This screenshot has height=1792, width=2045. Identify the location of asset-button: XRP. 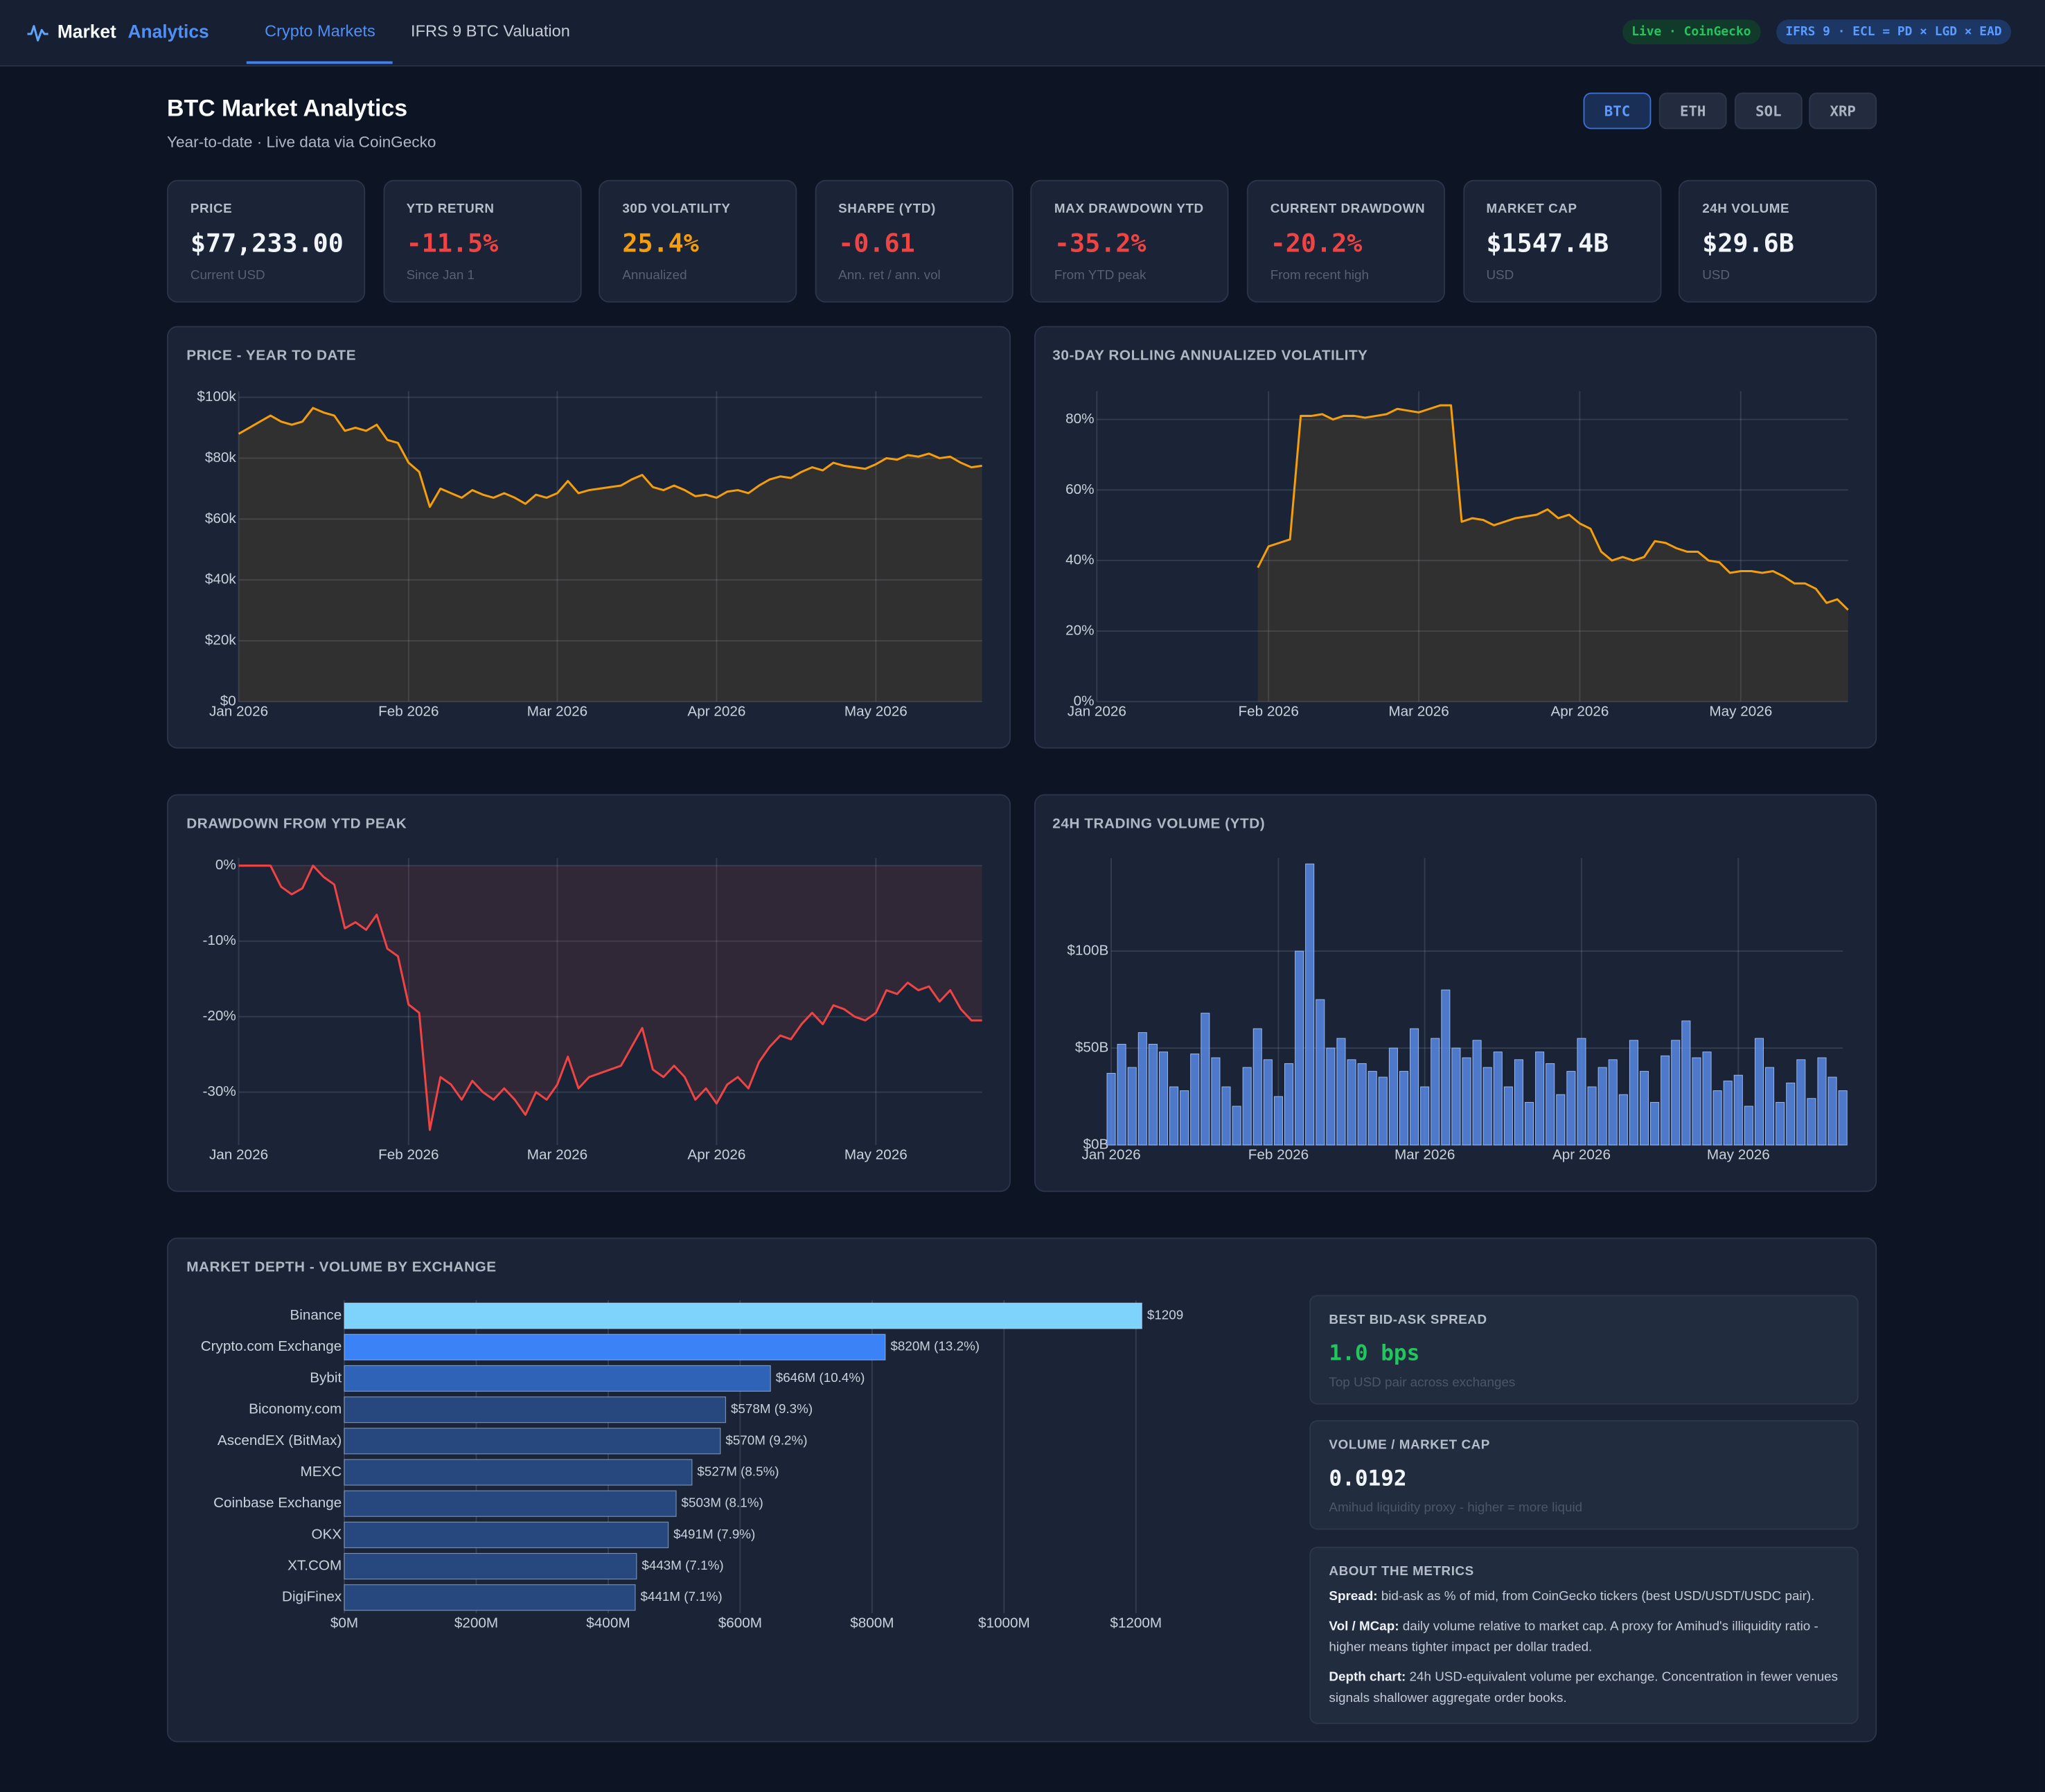
(1843, 111).